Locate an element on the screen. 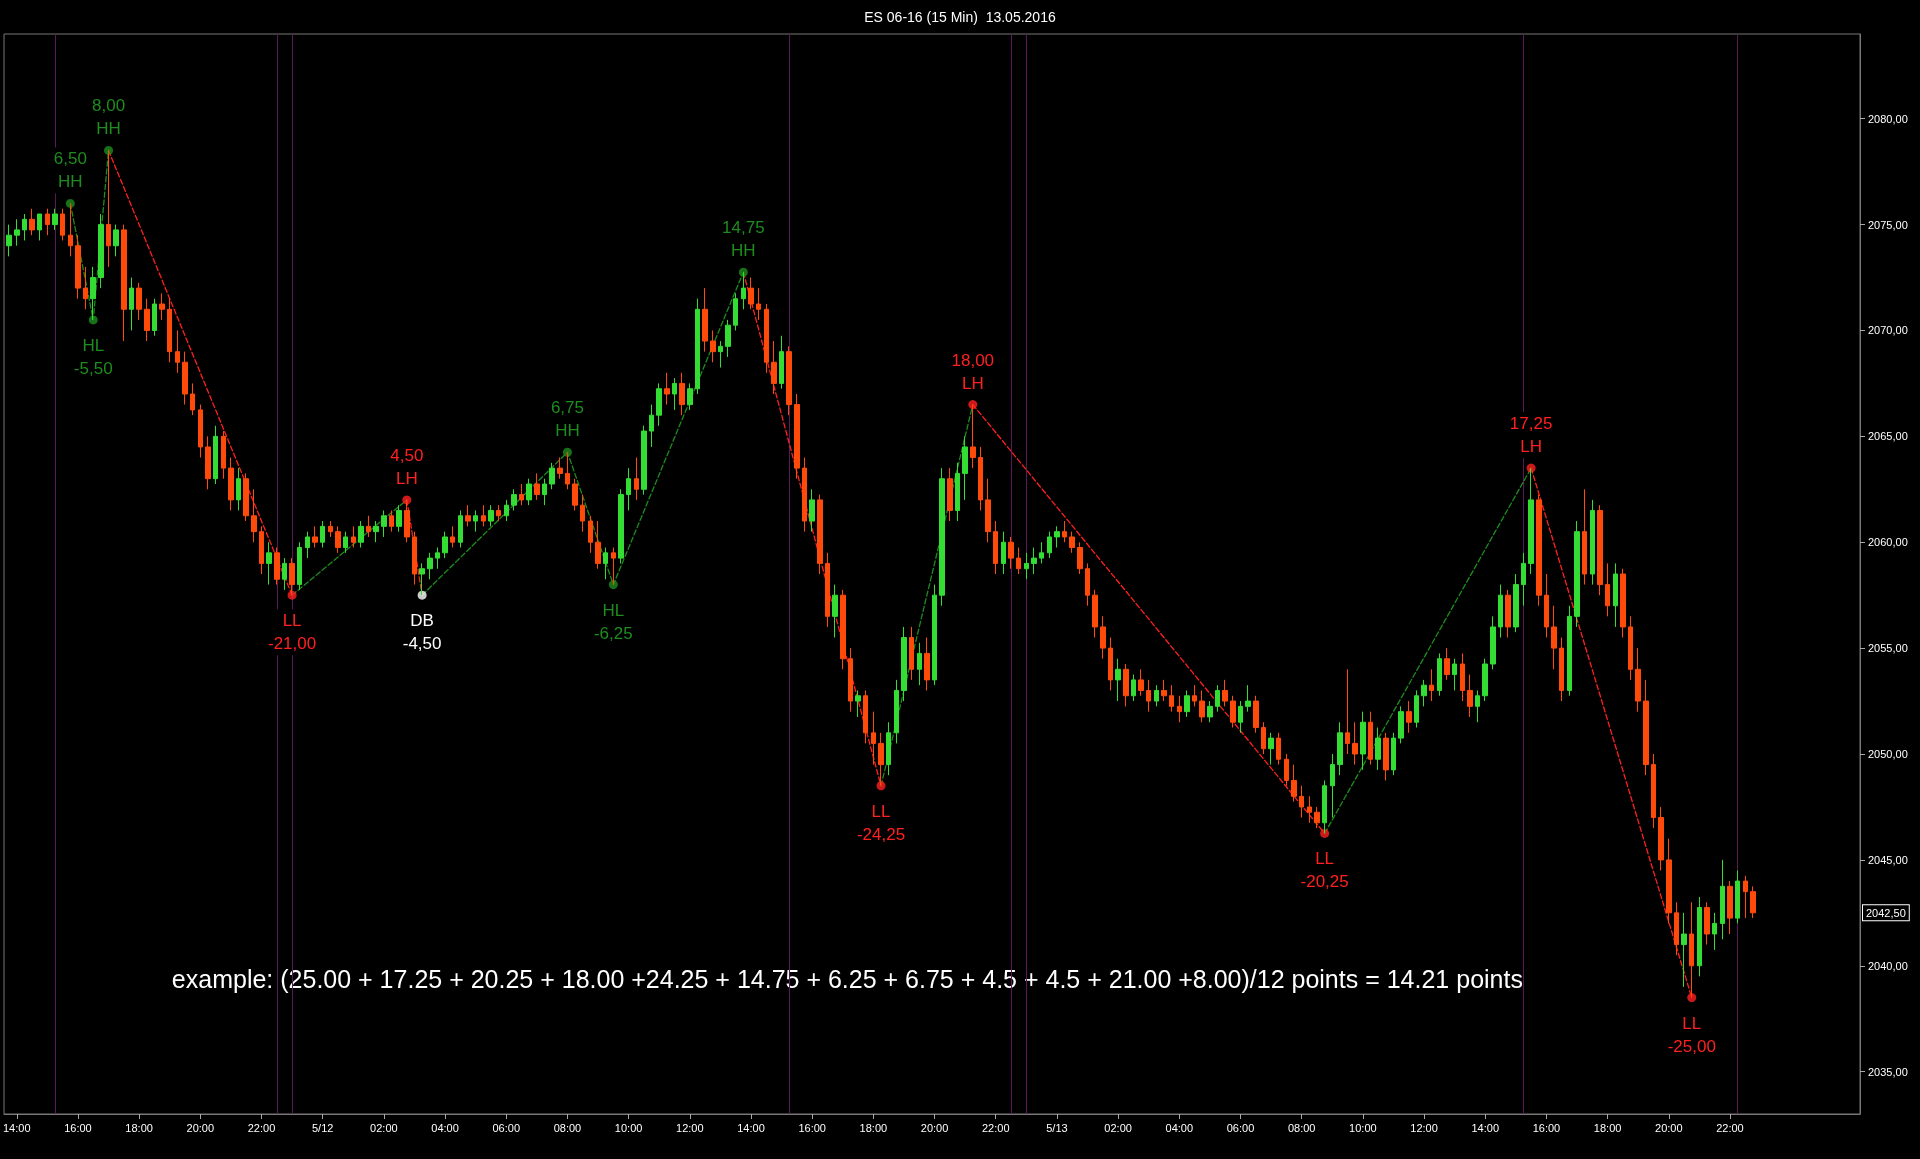  y-tick-label: 2050,00 is located at coordinates (1888, 754).